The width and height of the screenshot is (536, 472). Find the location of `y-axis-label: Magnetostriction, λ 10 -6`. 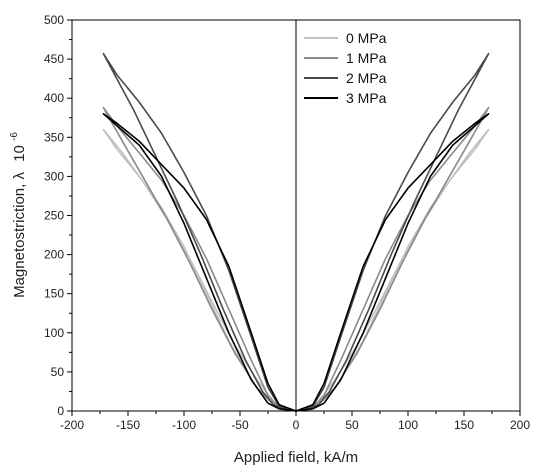

y-axis-label: Magnetostriction, λ 10 -6 is located at coordinates (18, 215).